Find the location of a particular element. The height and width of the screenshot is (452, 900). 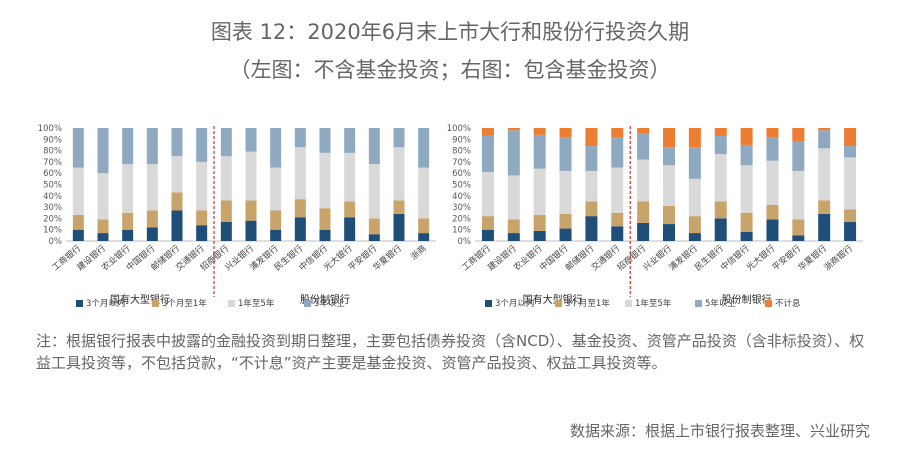

chart-title: 图表 12：2020年6月末上市大行和股份行投资久期 is located at coordinates (450, 32).